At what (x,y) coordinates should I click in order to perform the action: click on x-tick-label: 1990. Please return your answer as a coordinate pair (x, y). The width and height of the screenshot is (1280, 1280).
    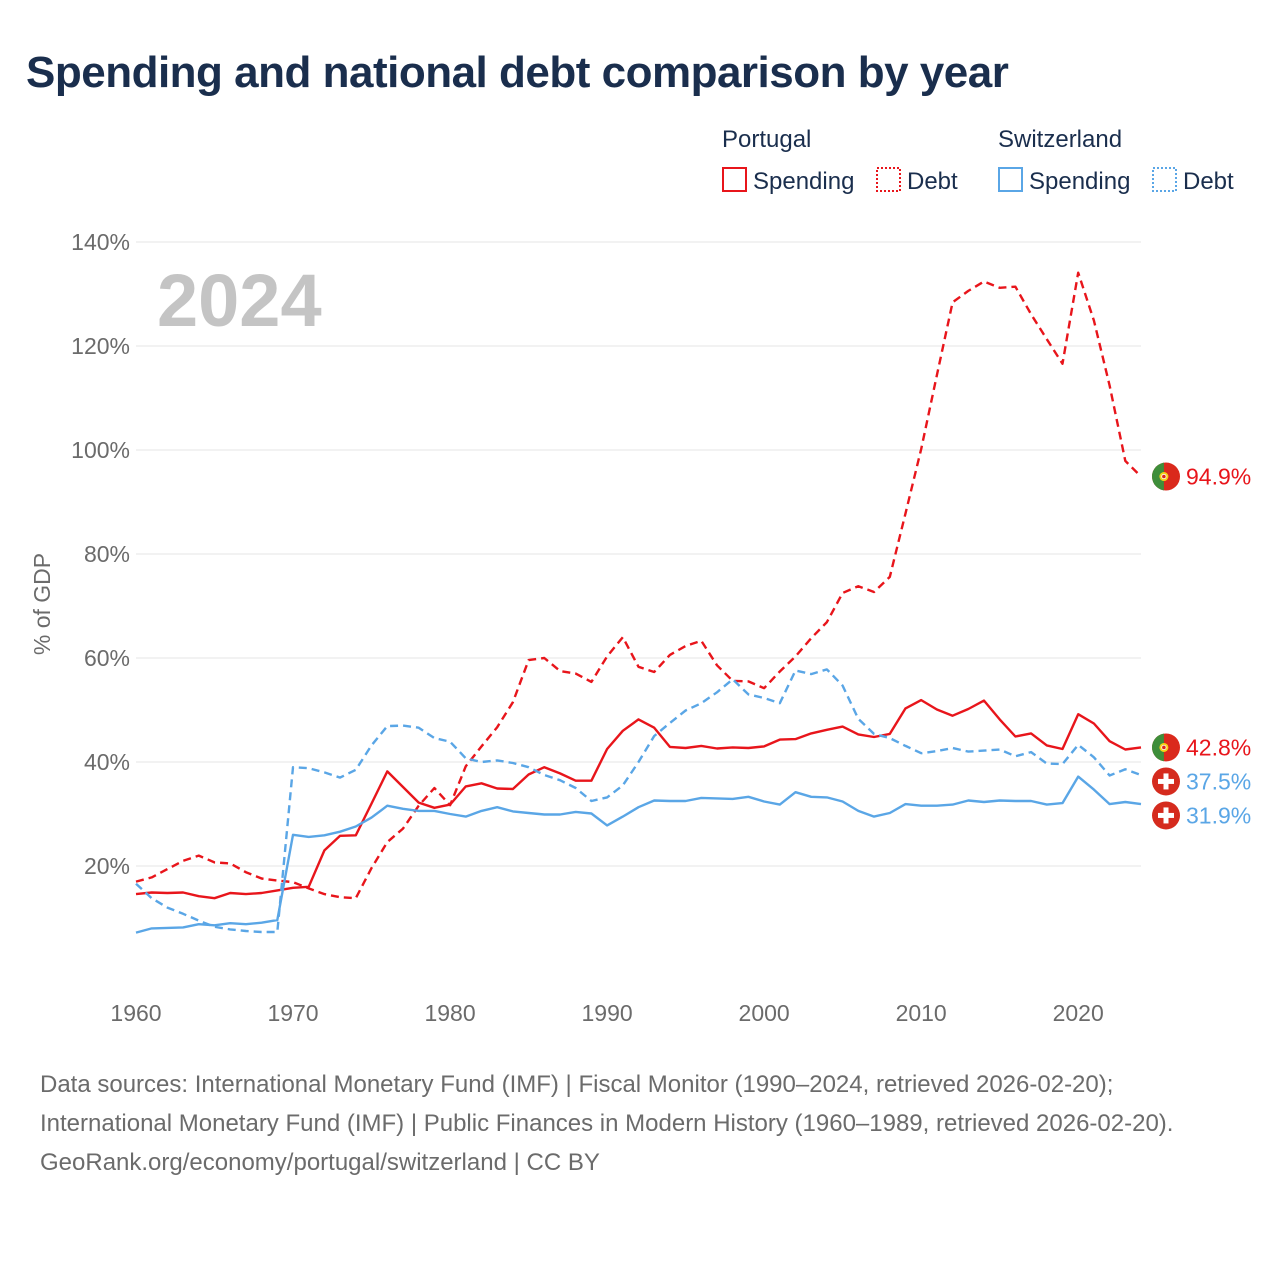
    Looking at the image, I should click on (607, 1013).